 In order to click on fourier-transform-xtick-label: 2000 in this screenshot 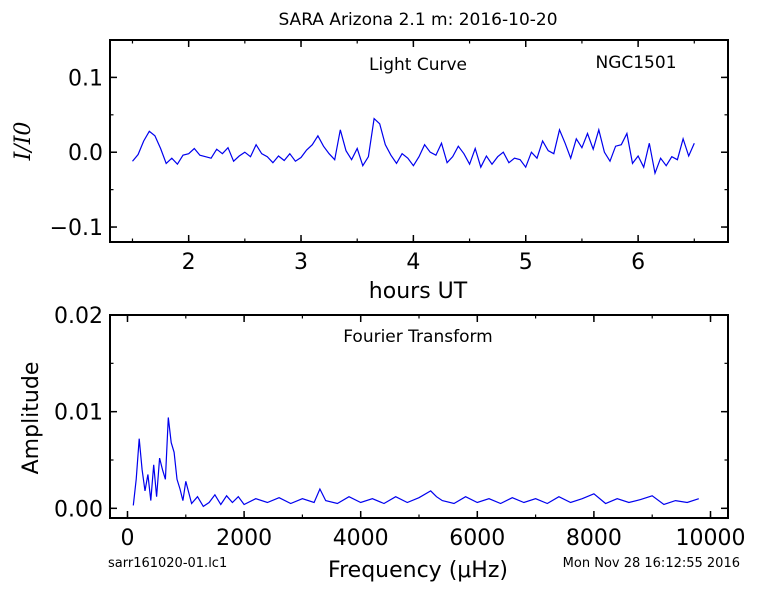, I will do `click(244, 538)`.